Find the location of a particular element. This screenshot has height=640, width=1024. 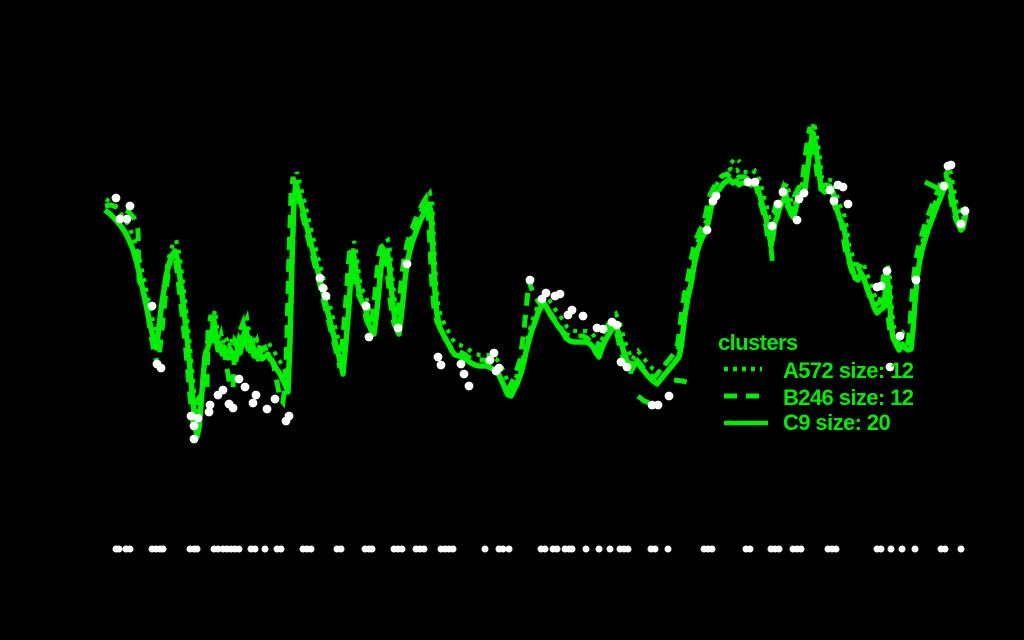

svg-text: C9 size: 20 is located at coordinates (836, 422).